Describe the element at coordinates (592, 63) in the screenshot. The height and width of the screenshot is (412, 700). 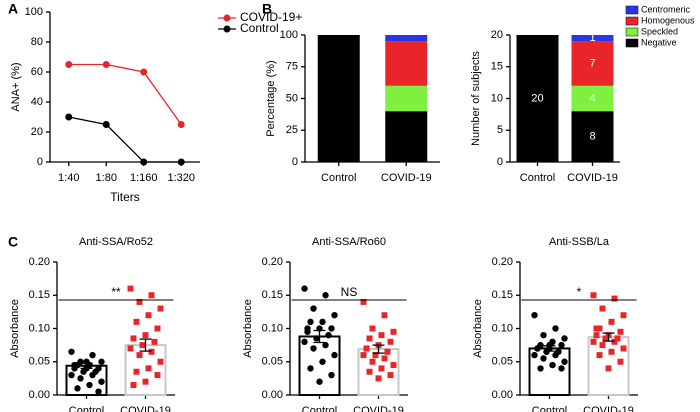
I see `data-label: 7` at that location.